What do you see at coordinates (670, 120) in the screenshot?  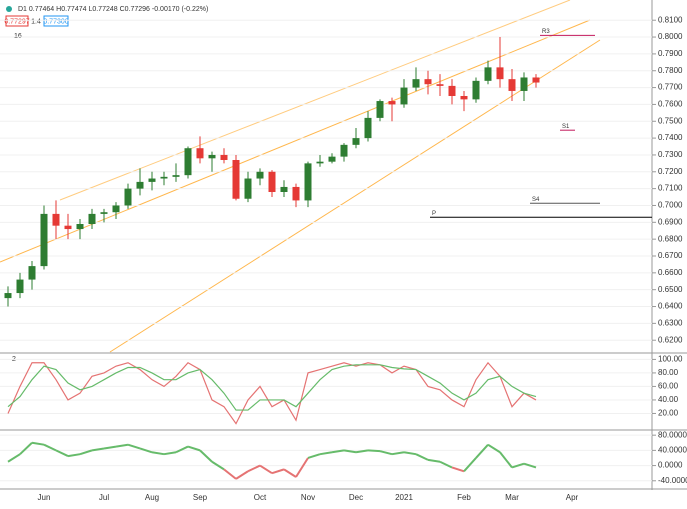 I see `y-tick-label: 0.7500` at bounding box center [670, 120].